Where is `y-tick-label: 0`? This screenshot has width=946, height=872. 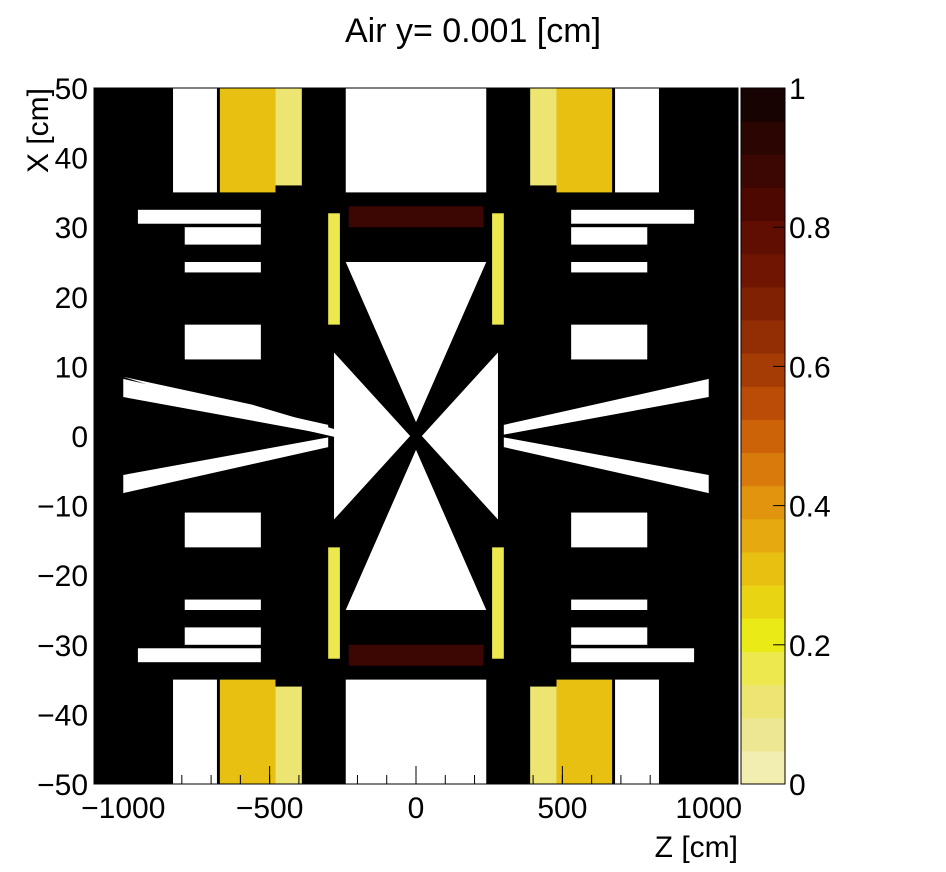
y-tick-label: 0 is located at coordinates (79, 437).